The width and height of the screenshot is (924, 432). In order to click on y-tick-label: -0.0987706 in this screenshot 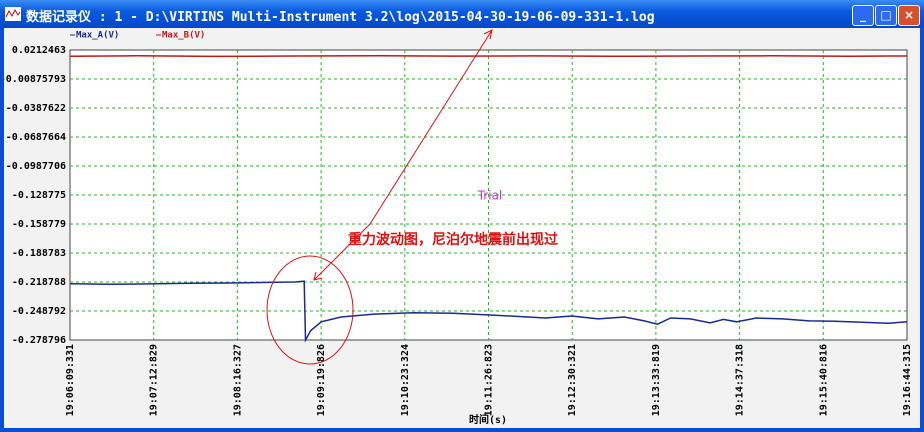, I will do `click(36, 166)`.